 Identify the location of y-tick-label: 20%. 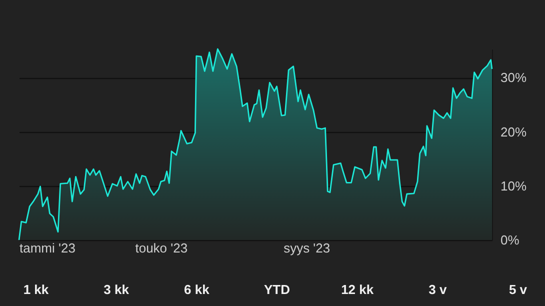
(513, 132).